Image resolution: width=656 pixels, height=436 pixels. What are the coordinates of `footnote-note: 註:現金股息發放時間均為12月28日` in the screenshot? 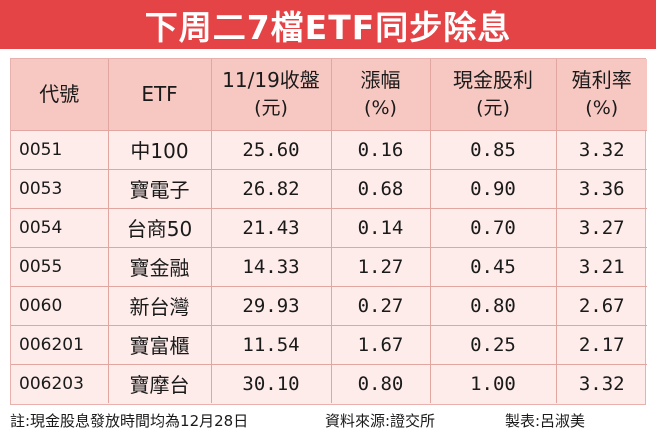 It's located at (129, 420).